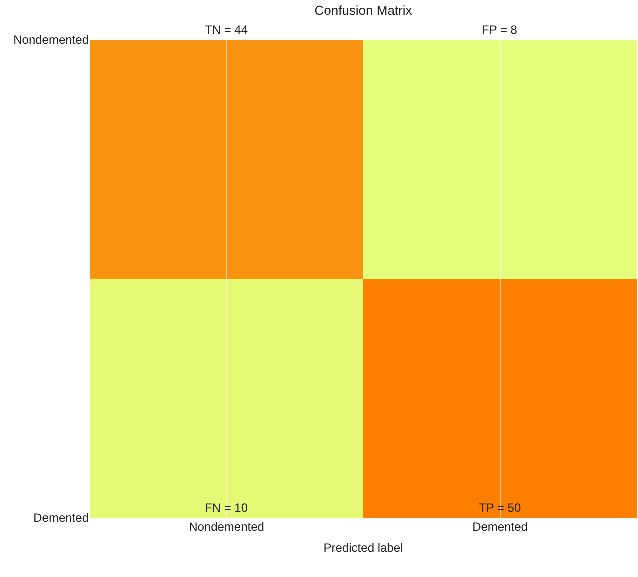 The height and width of the screenshot is (577, 638). I want to click on data-label: FP = 8, so click(500, 30).